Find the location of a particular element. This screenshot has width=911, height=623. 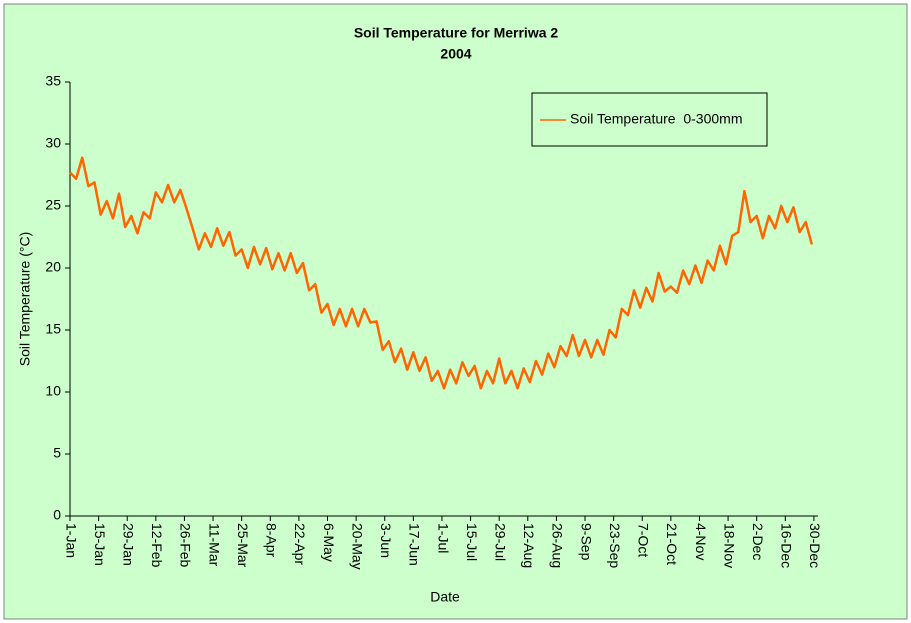

x-tick-label: 2-Dec is located at coordinates (758, 541).